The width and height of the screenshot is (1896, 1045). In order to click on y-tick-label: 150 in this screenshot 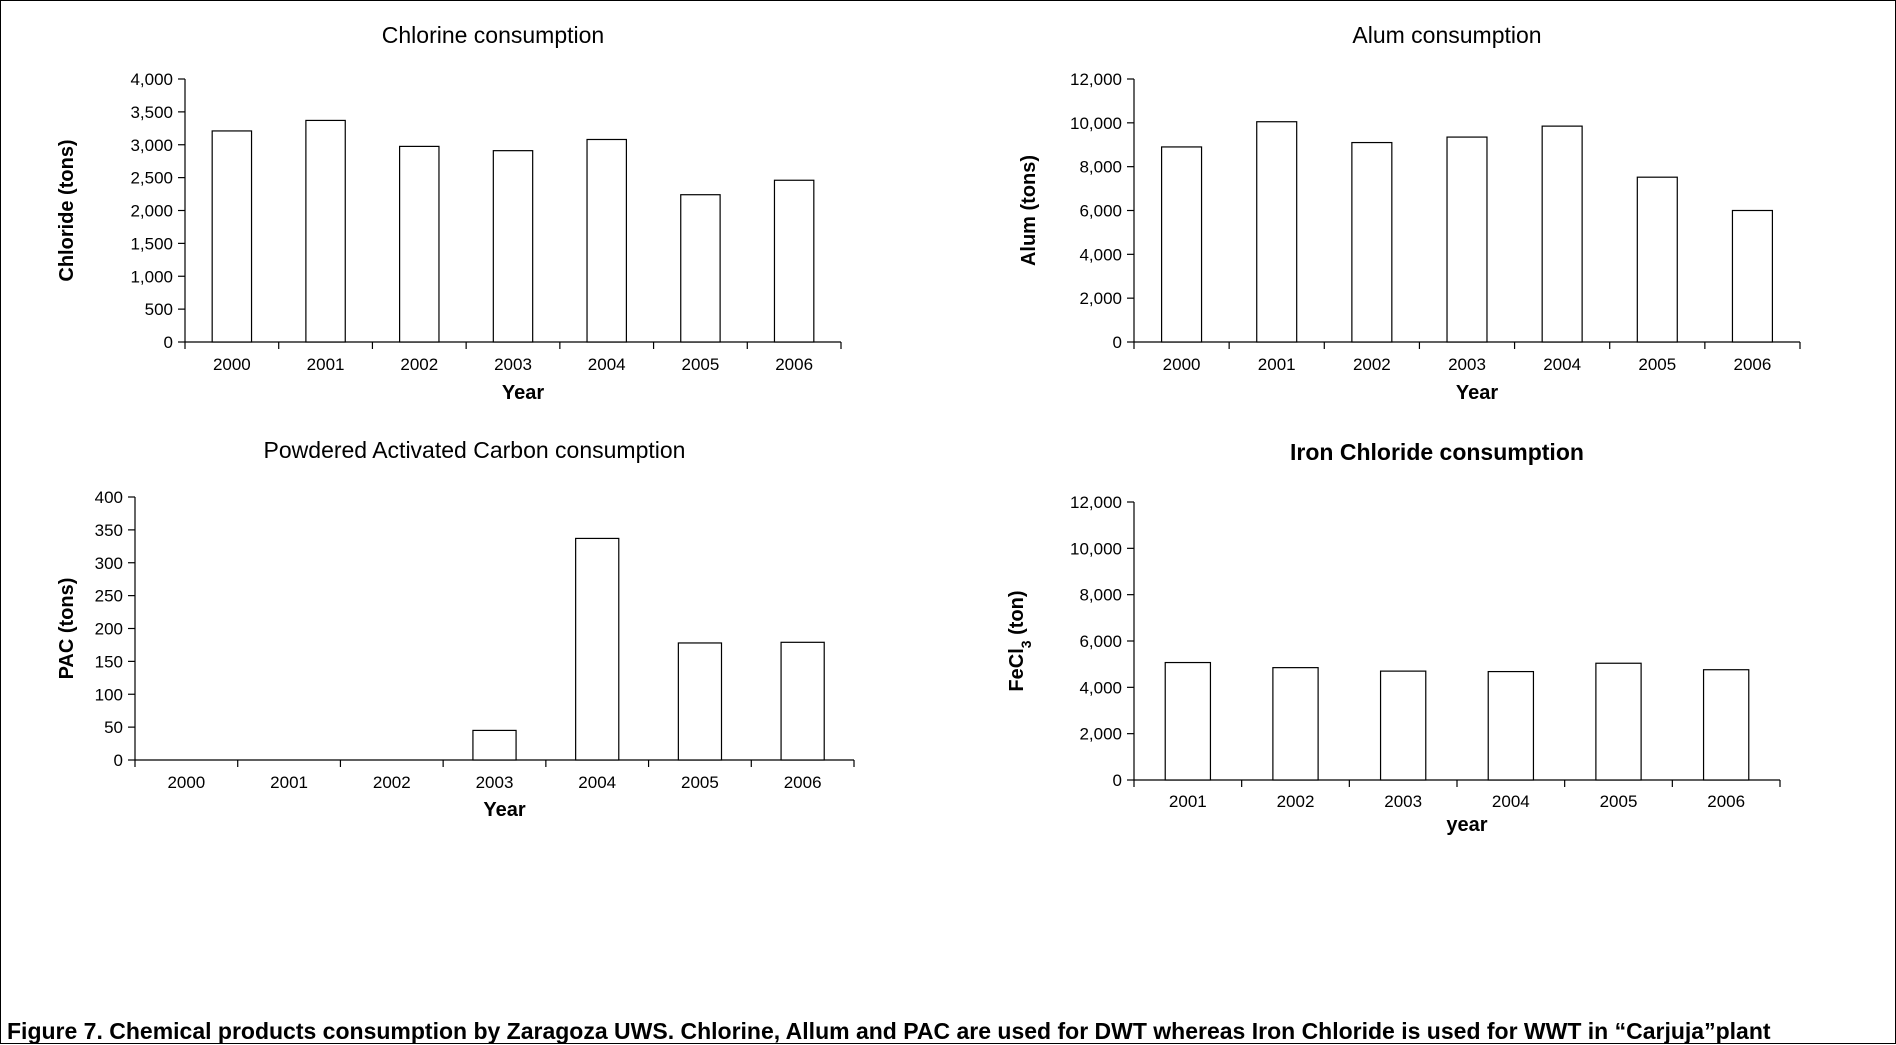, I will do `click(109, 661)`.